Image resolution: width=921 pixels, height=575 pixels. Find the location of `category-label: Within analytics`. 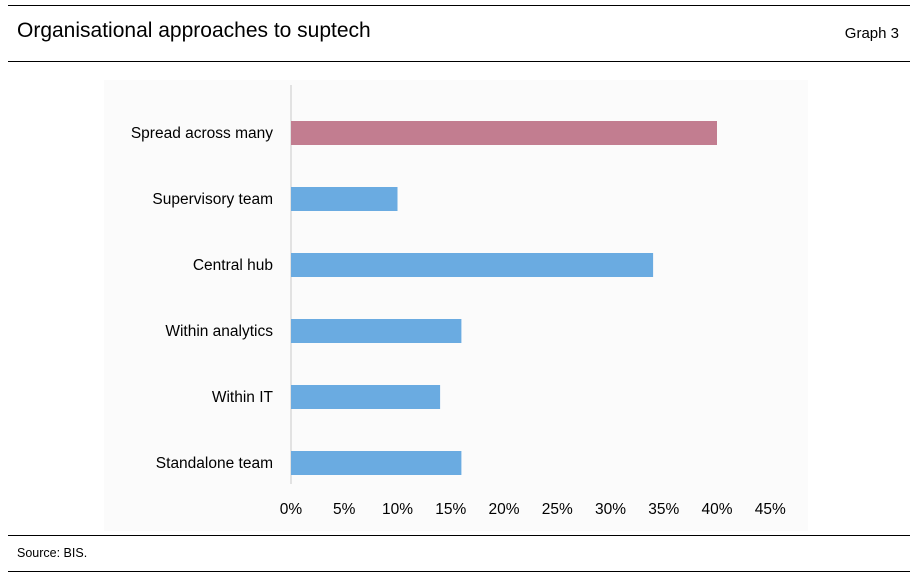

category-label: Within analytics is located at coordinates (219, 331).